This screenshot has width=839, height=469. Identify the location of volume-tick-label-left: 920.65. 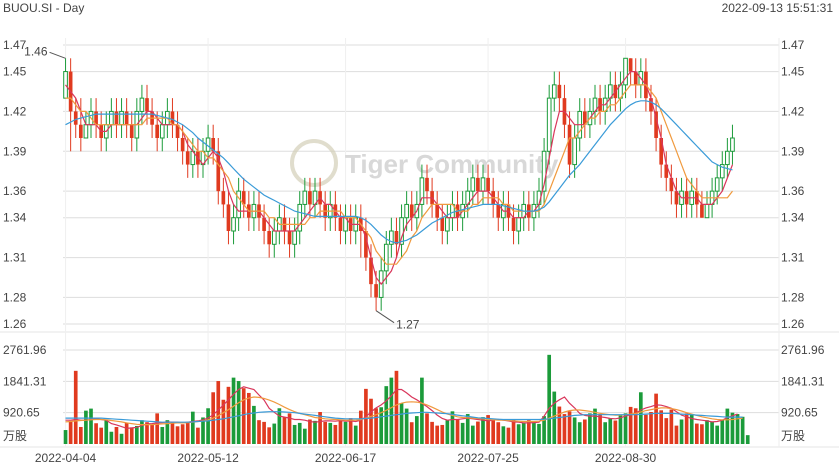
(21, 413).